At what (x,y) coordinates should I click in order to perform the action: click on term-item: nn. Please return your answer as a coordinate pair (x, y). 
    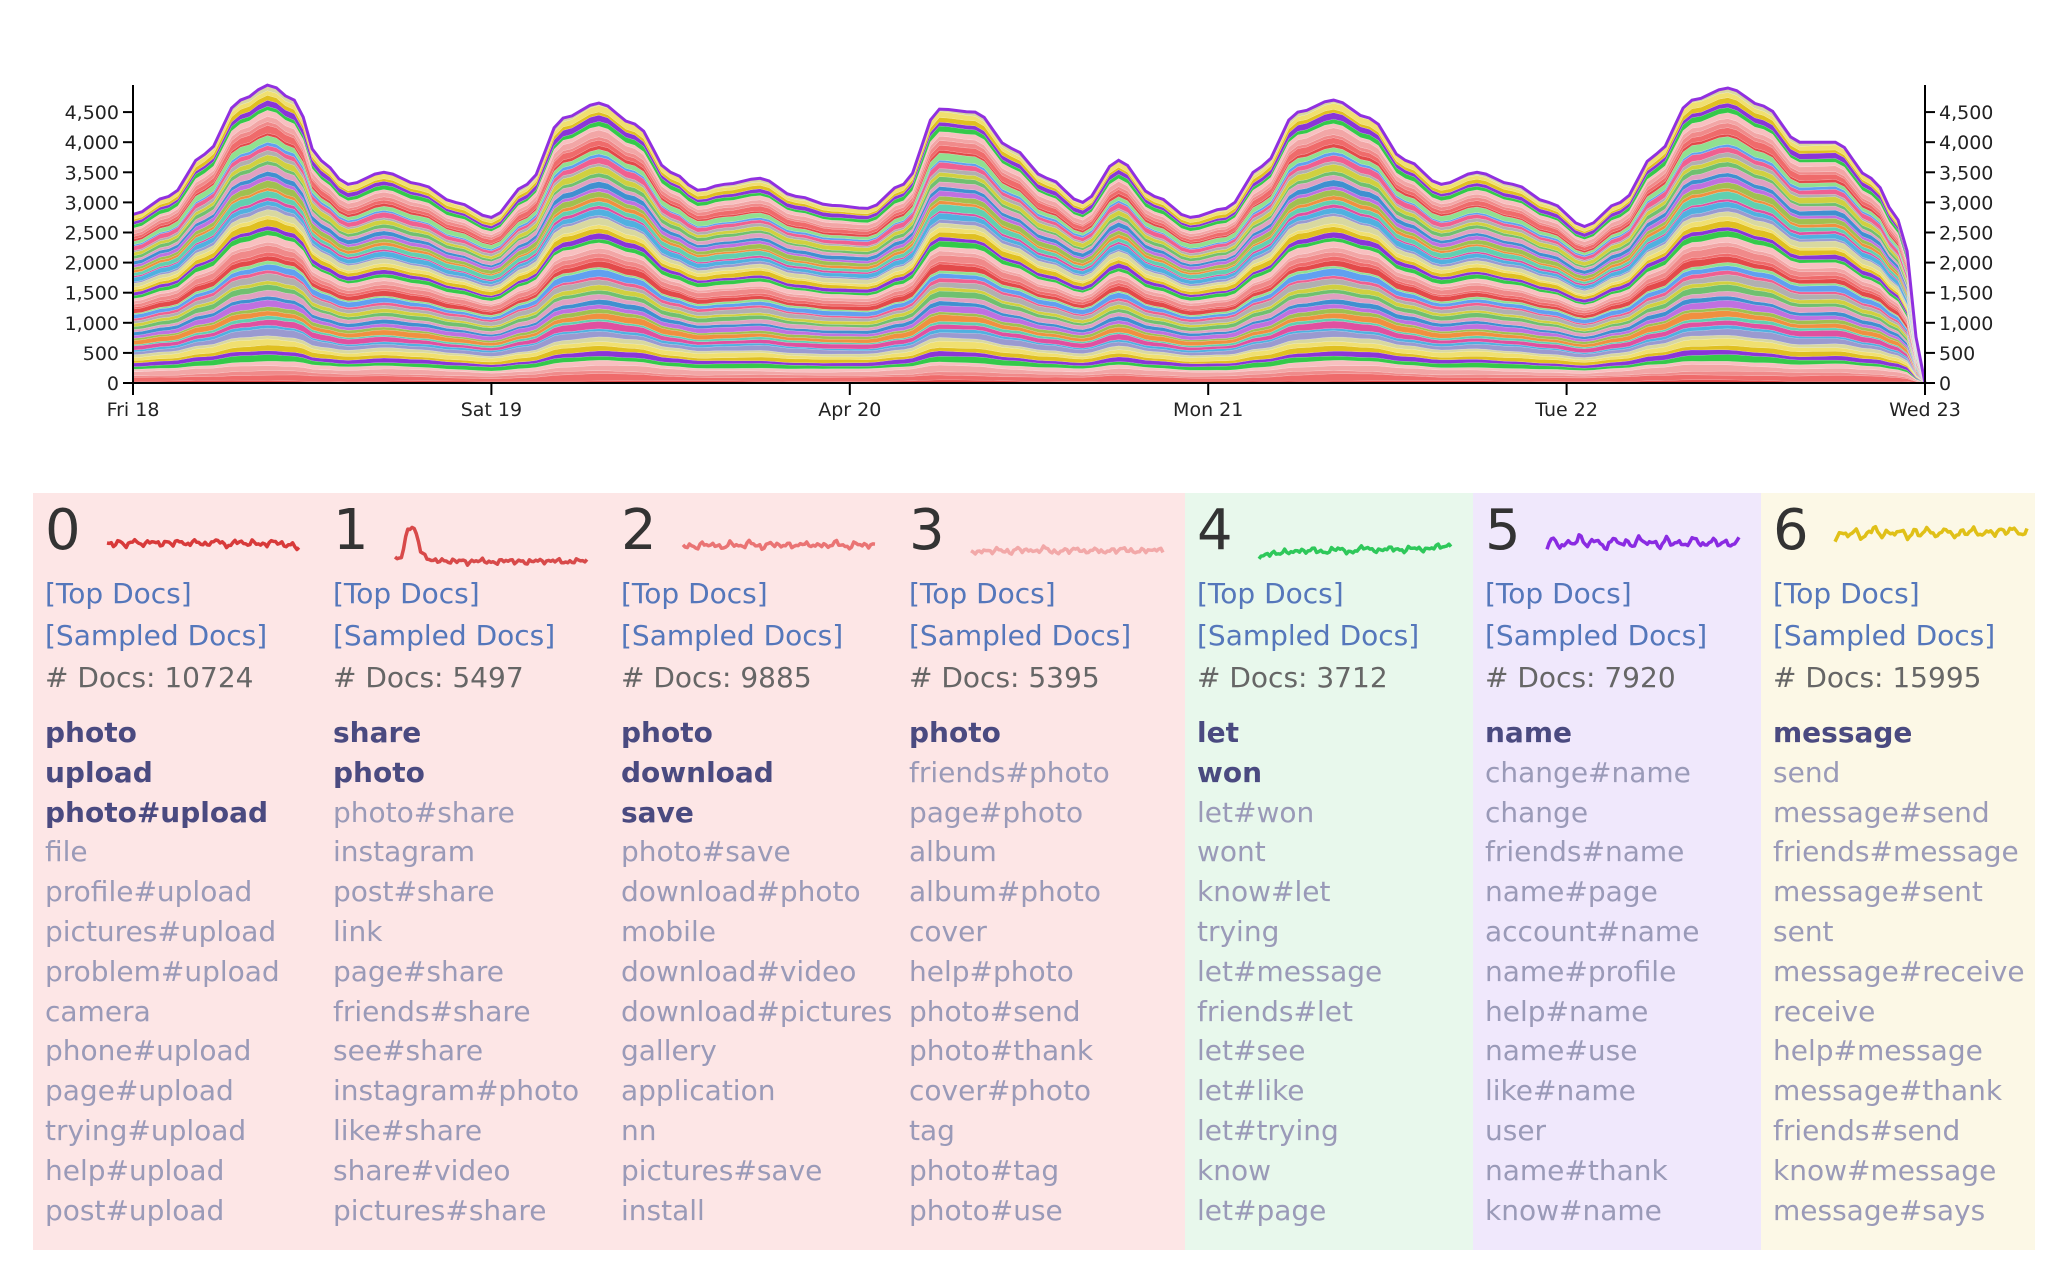
    Looking at the image, I should click on (639, 1130).